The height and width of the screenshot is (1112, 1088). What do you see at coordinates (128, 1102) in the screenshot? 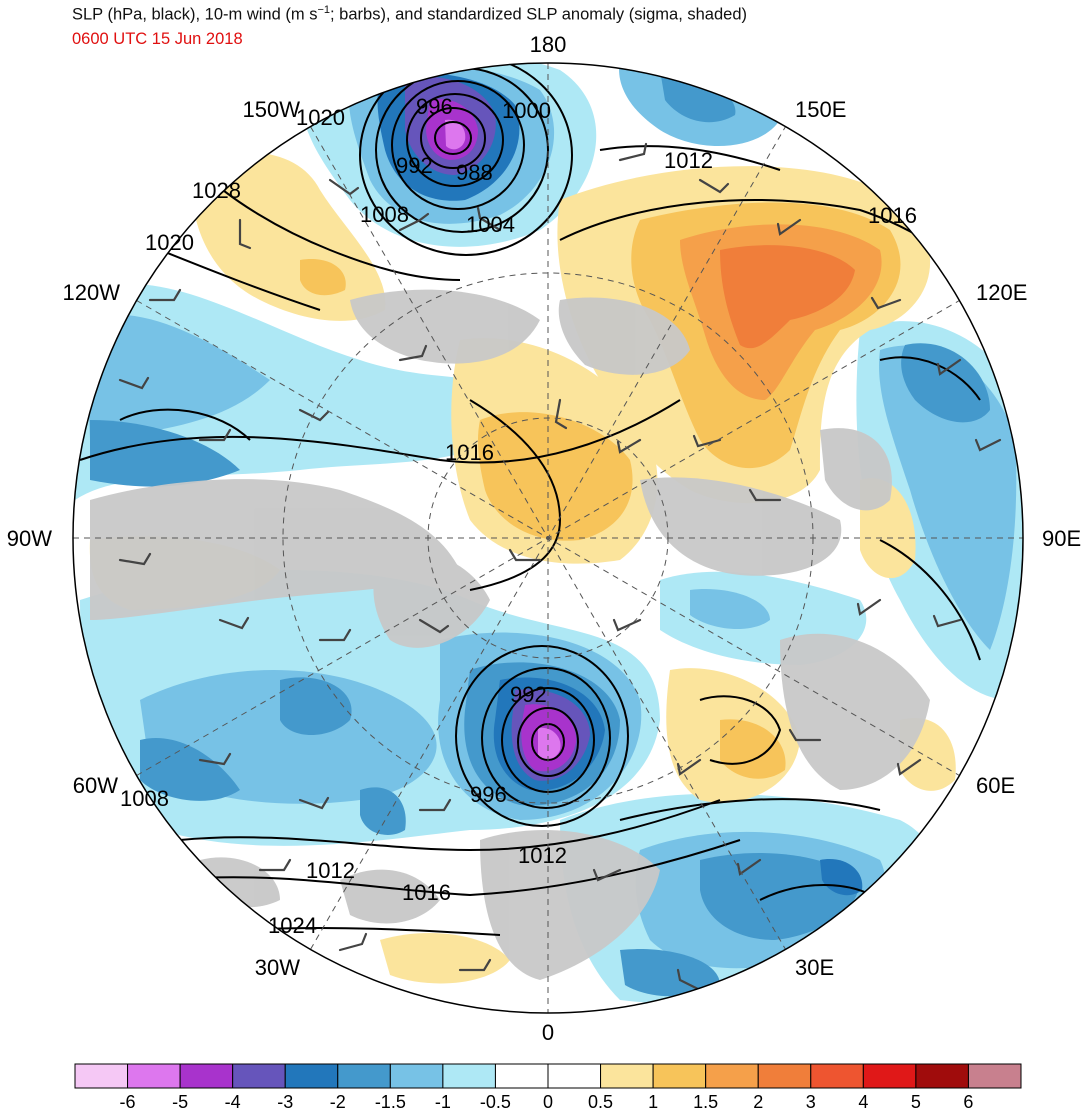
I see `colorbar-tick-label: -6` at bounding box center [128, 1102].